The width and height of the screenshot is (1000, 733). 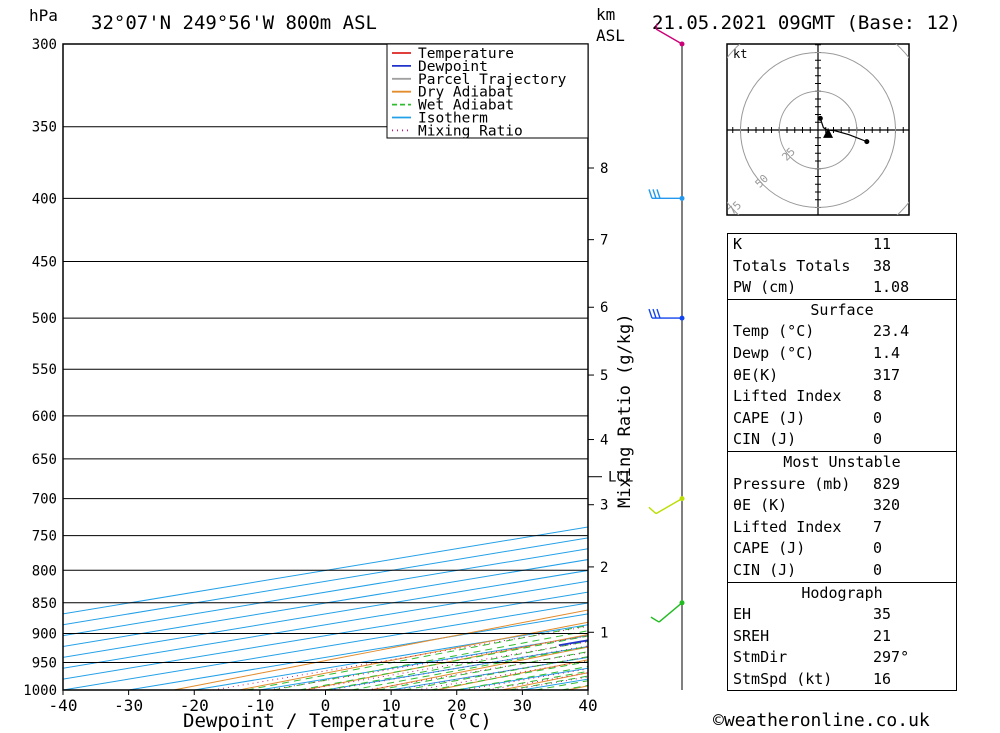 What do you see at coordinates (604, 308) in the screenshot?
I see `height-tick-label: 6` at bounding box center [604, 308].